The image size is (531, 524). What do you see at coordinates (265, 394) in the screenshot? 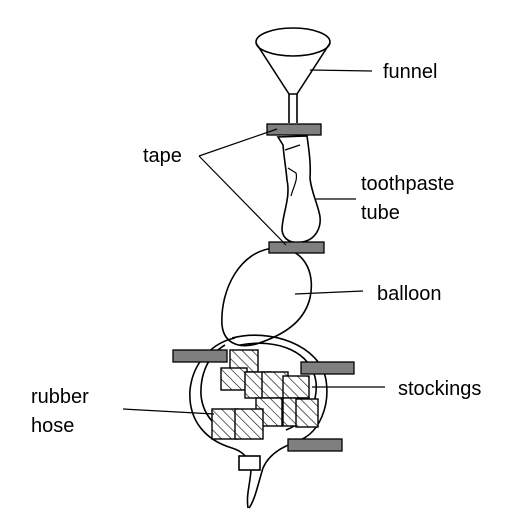
I see `stockings-group` at bounding box center [265, 394].